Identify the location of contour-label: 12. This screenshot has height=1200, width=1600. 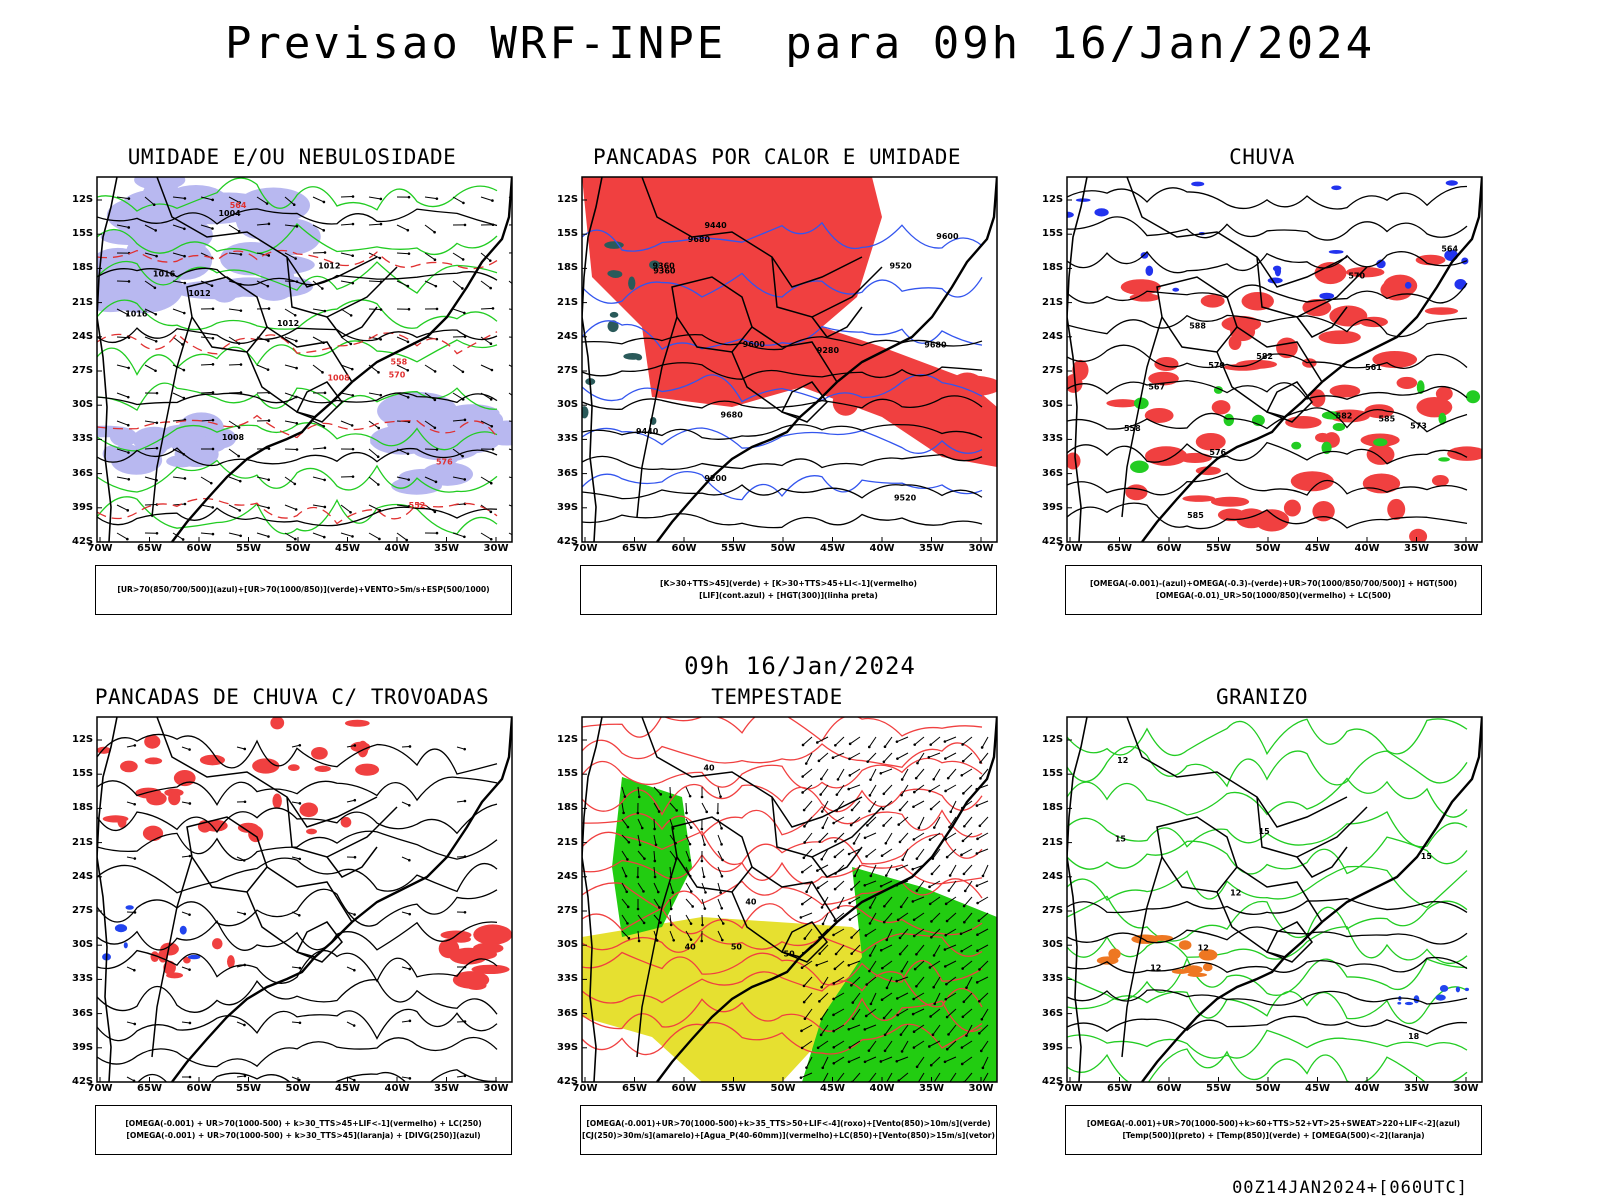
(1203, 947).